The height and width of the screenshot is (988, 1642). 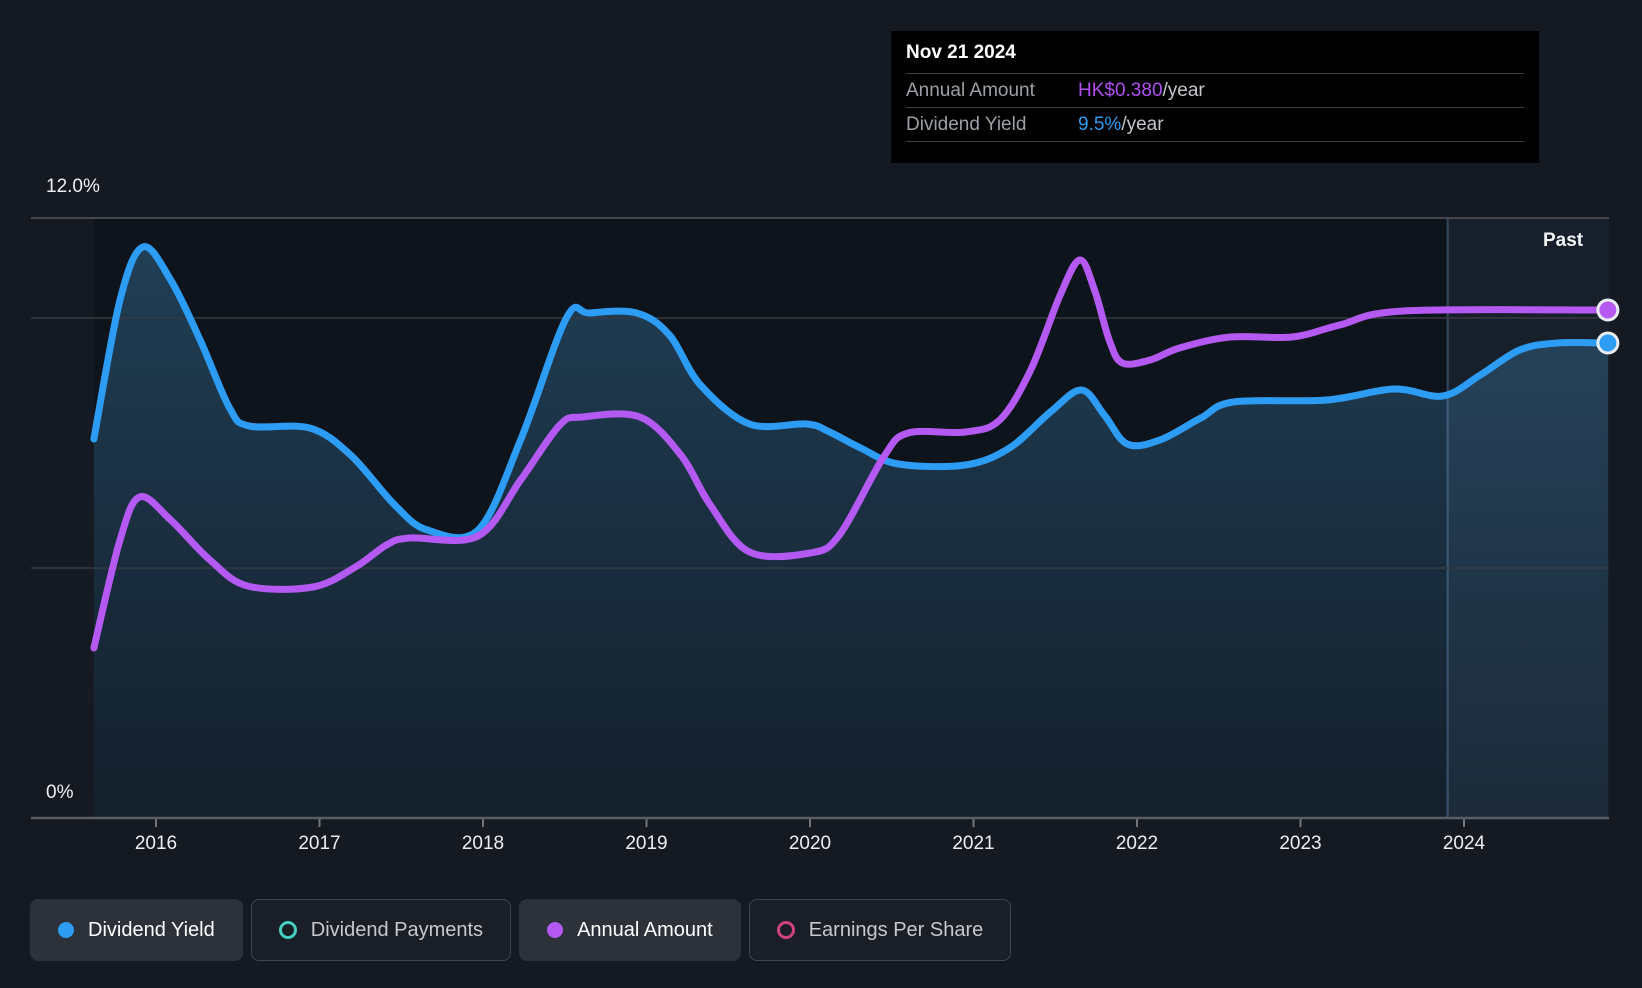 I want to click on past-region-label: Past, so click(x=1563, y=240).